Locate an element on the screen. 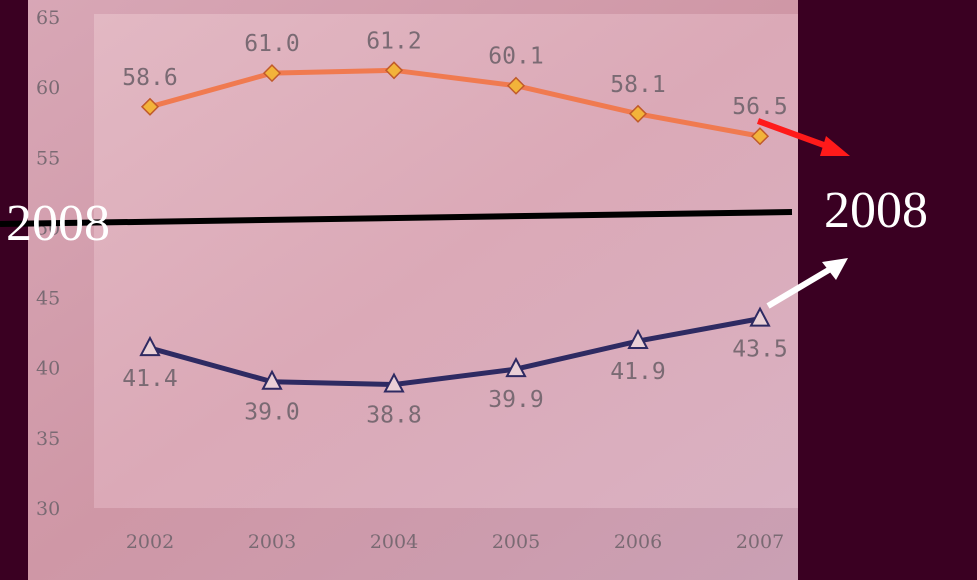  upper-arrow-shaft is located at coordinates (795, 134).